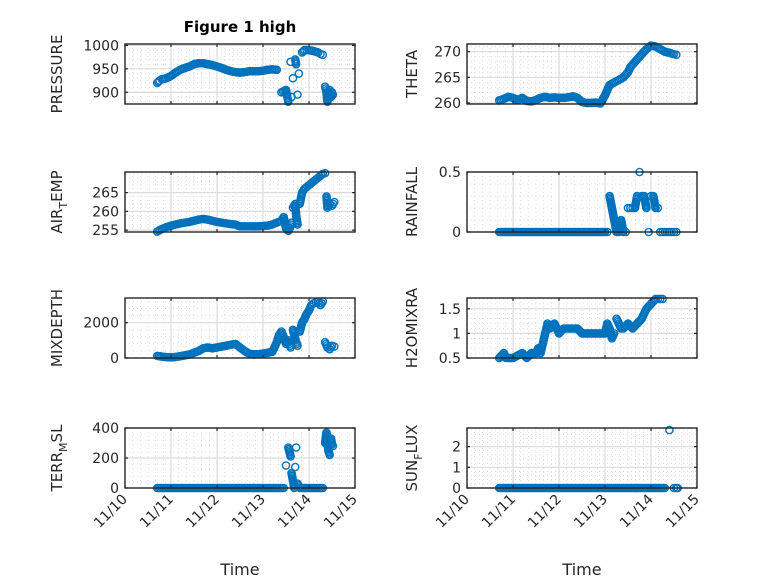 The image size is (778, 583). Describe the element at coordinates (59, 201) in the screenshot. I see `y-axis-label: AIRTEMP` at that location.